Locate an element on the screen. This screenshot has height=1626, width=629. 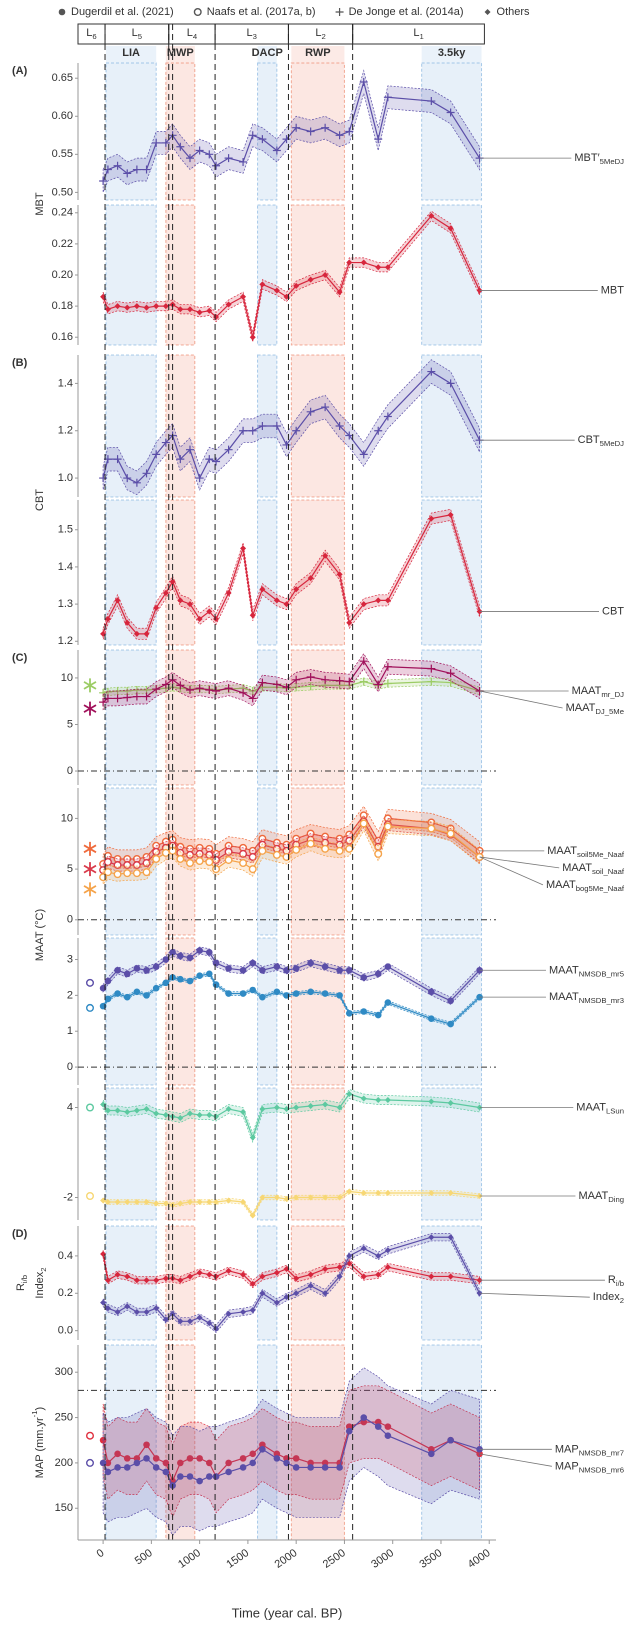
y-axis-title: MAP (mm.yr-1) is located at coordinates (38, 1442).